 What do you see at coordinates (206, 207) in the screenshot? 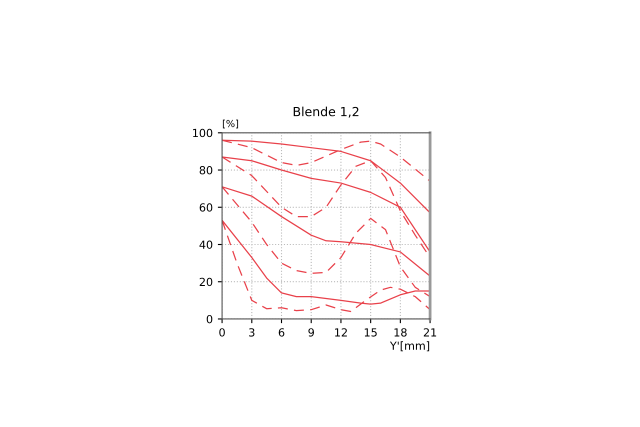
I see `y-tick-label: 60` at bounding box center [206, 207].